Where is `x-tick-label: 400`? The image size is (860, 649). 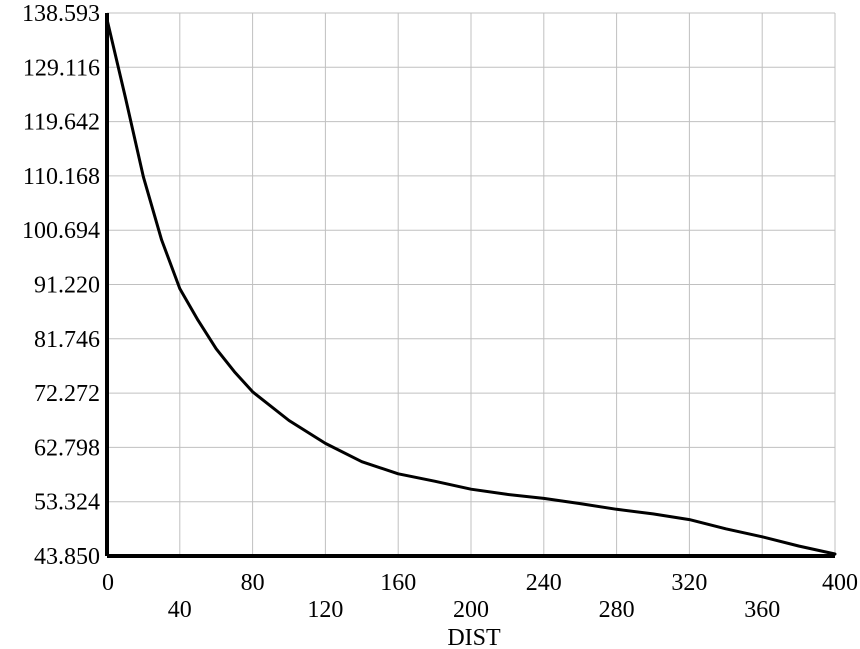
x-tick-label: 400 is located at coordinates (840, 583).